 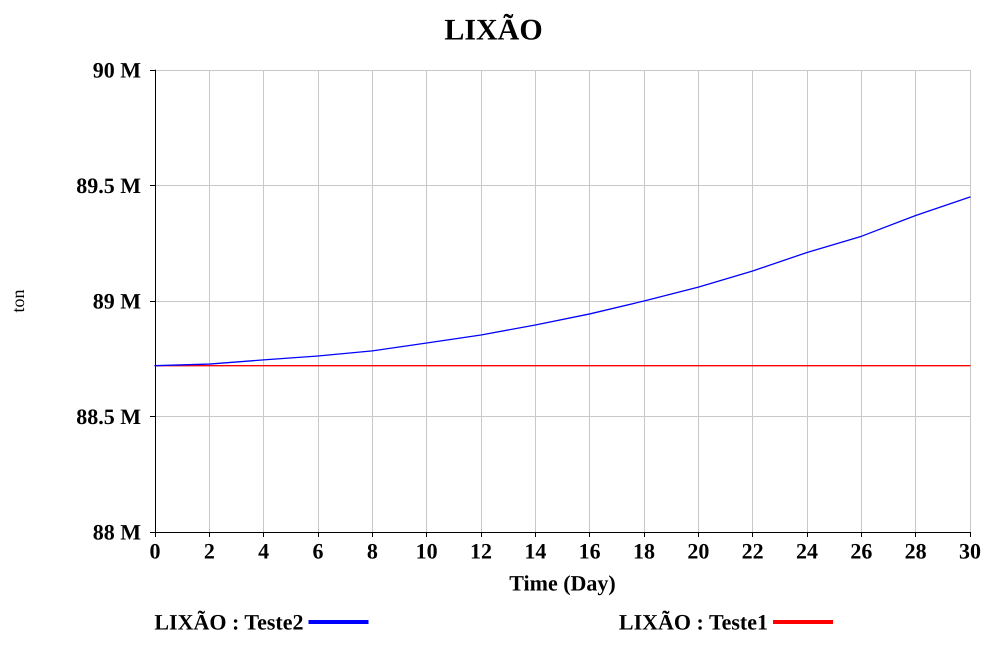 I want to click on legend-label: LIXÃO : Teste2, so click(x=229, y=622).